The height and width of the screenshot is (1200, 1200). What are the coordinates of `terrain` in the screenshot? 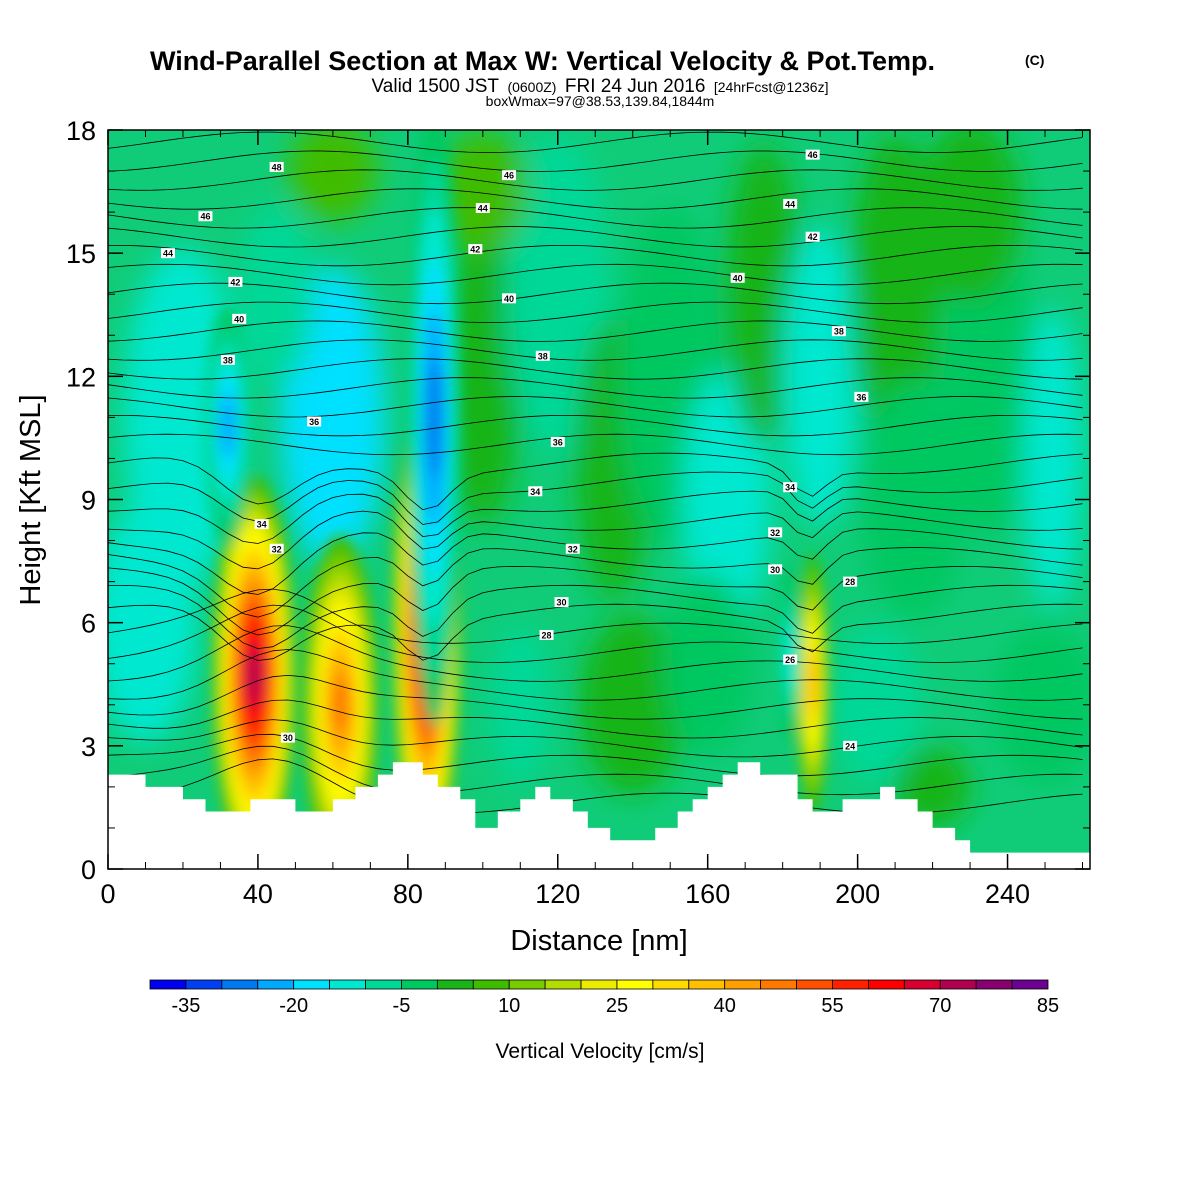 It's located at (599, 815).